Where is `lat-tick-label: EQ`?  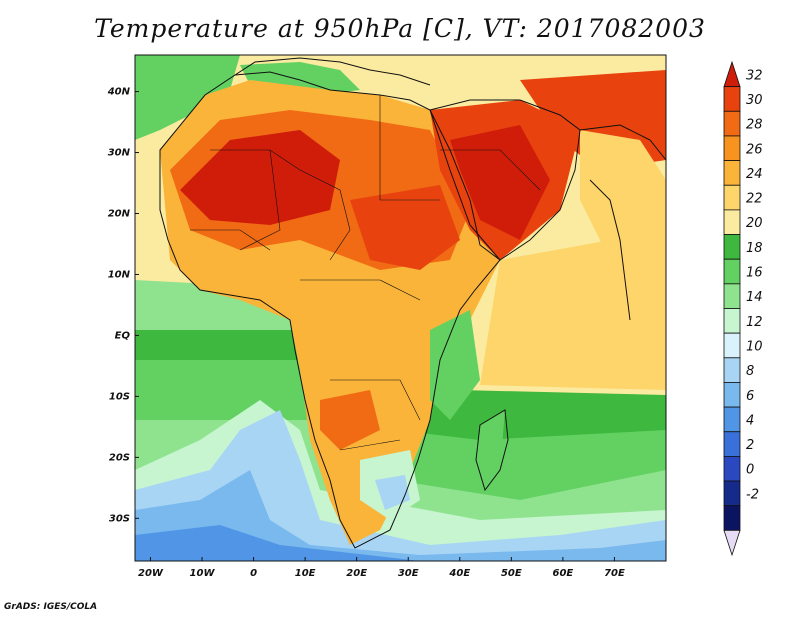 lat-tick-label: EQ is located at coordinates (123, 335).